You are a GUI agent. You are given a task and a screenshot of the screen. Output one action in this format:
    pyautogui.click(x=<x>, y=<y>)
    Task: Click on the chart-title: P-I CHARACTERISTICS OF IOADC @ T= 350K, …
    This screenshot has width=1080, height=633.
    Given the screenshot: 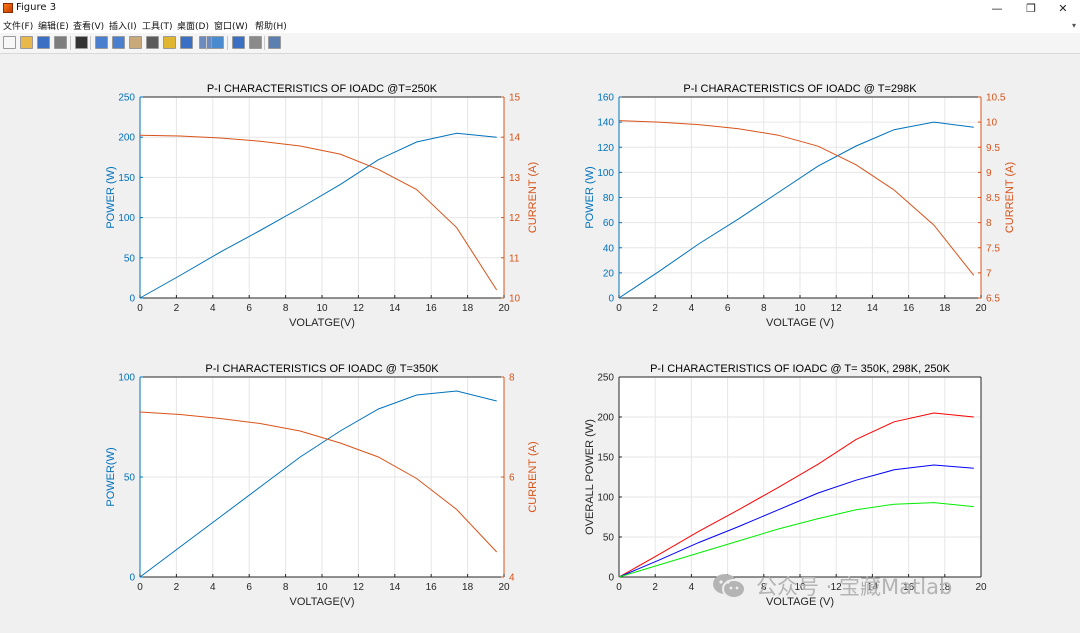 What is the action you would take?
    pyautogui.click(x=800, y=369)
    